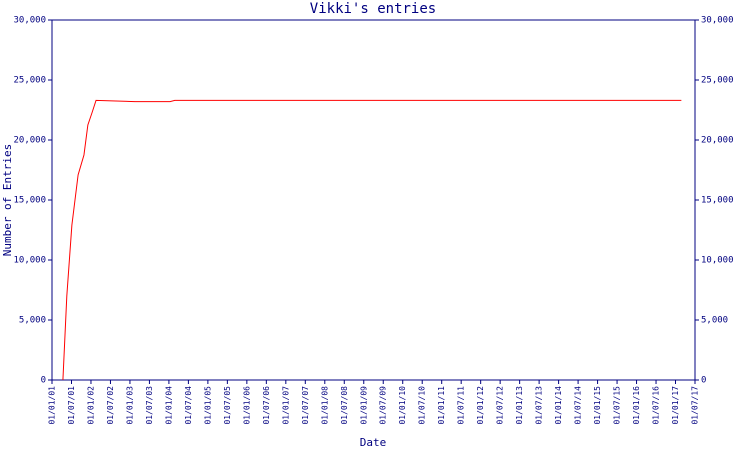 Image resolution: width=750 pixels, height=450 pixels. What do you see at coordinates (461, 405) in the screenshot?
I see `x-tick-label: 01/07/11` at bounding box center [461, 405].